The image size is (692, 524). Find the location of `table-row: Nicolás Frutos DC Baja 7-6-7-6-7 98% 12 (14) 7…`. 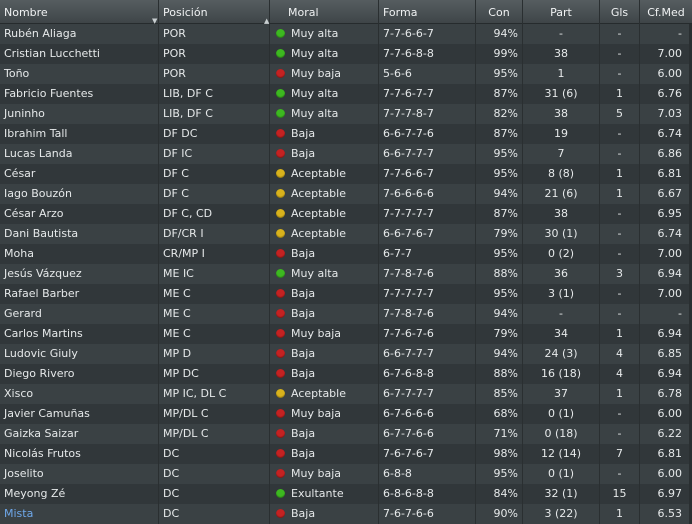

table-row: Nicolás Frutos DC Baja 7-6-7-6-7 98% 12 (14) 7… is located at coordinates (346, 454).